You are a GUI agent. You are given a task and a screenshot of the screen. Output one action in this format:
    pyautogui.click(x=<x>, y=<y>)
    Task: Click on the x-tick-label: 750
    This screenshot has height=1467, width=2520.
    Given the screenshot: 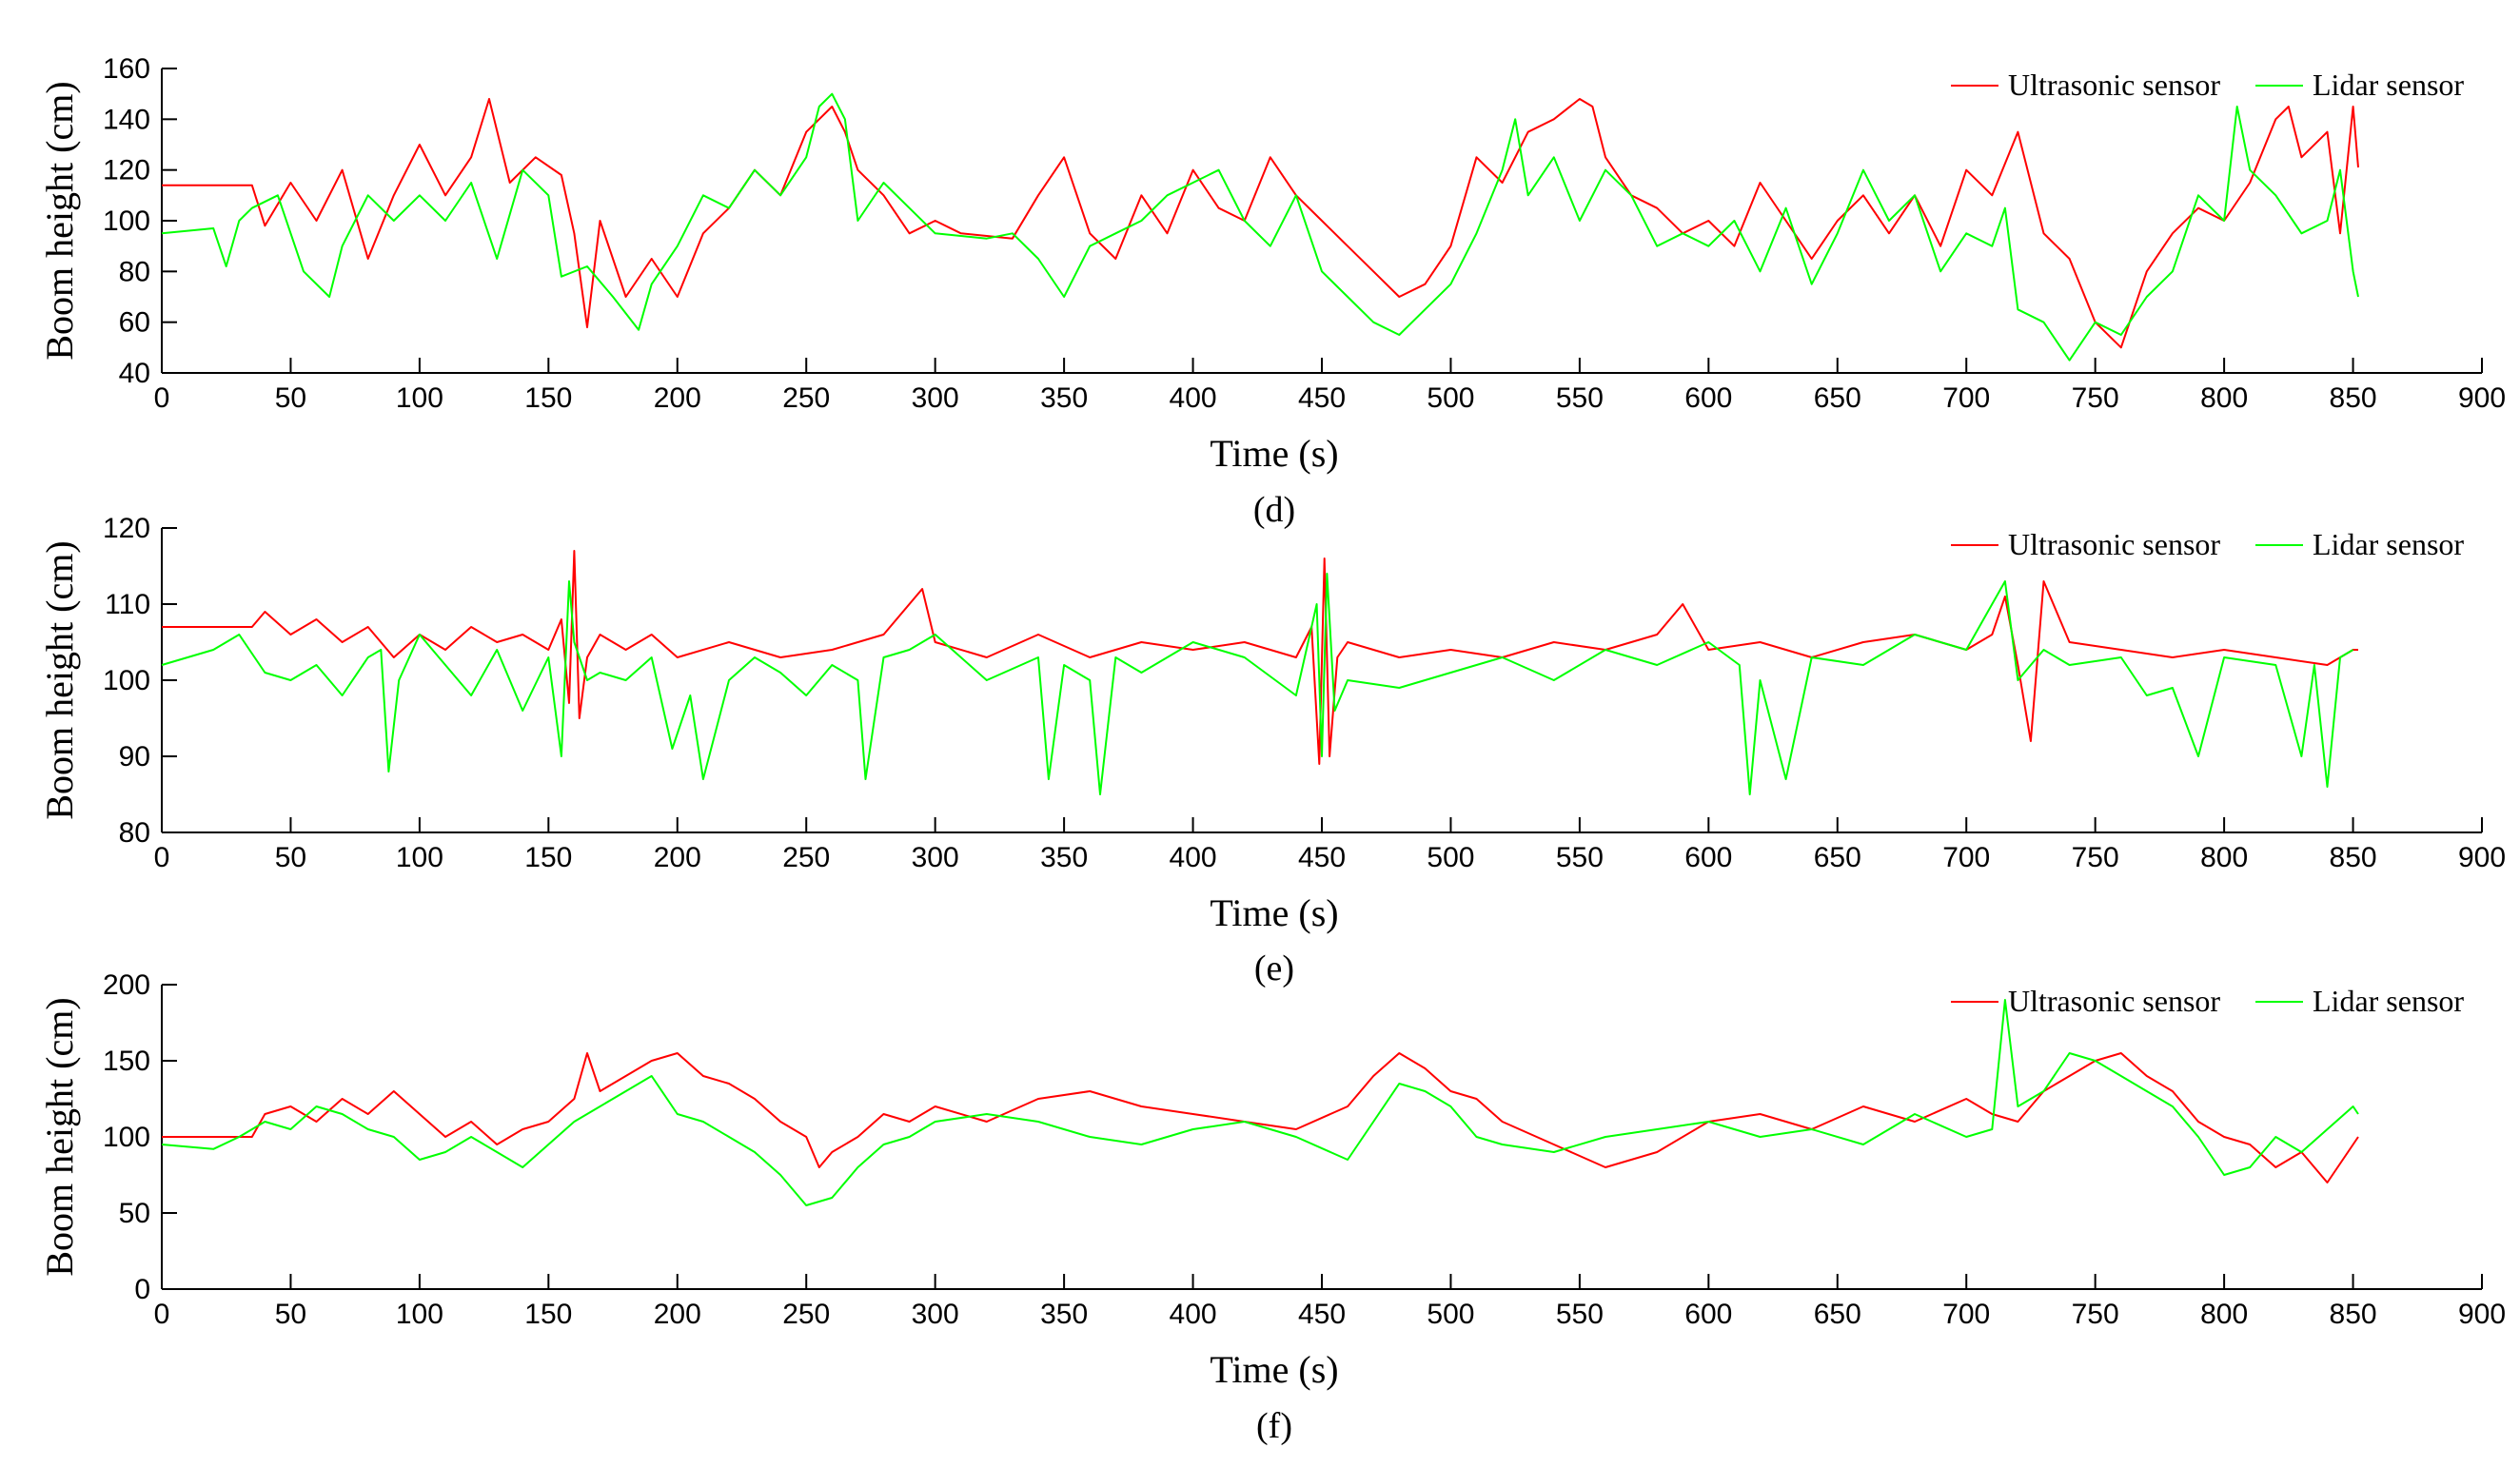 What is the action you would take?
    pyautogui.click(x=2095, y=1314)
    